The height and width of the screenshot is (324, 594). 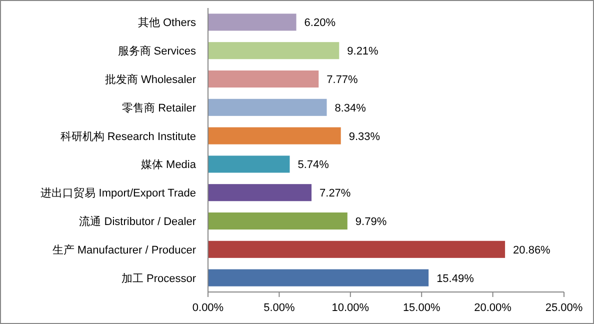 What do you see at coordinates (124, 249) in the screenshot?
I see `y-tick-label: 生产 Manufacturer / Producer` at bounding box center [124, 249].